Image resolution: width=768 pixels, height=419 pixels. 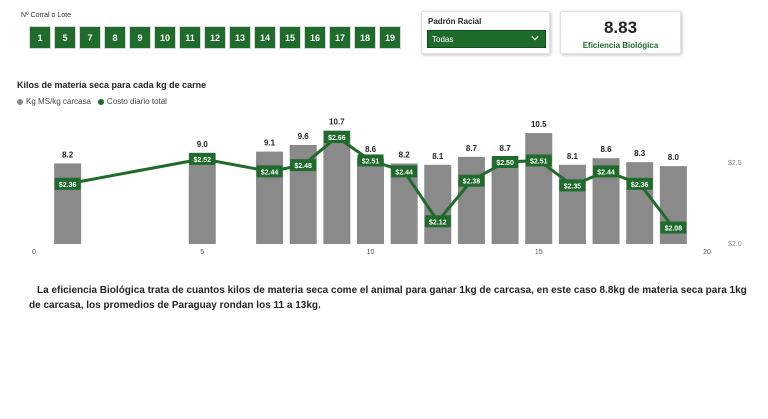 I want to click on bar-label-12: 8.1, so click(x=438, y=156).